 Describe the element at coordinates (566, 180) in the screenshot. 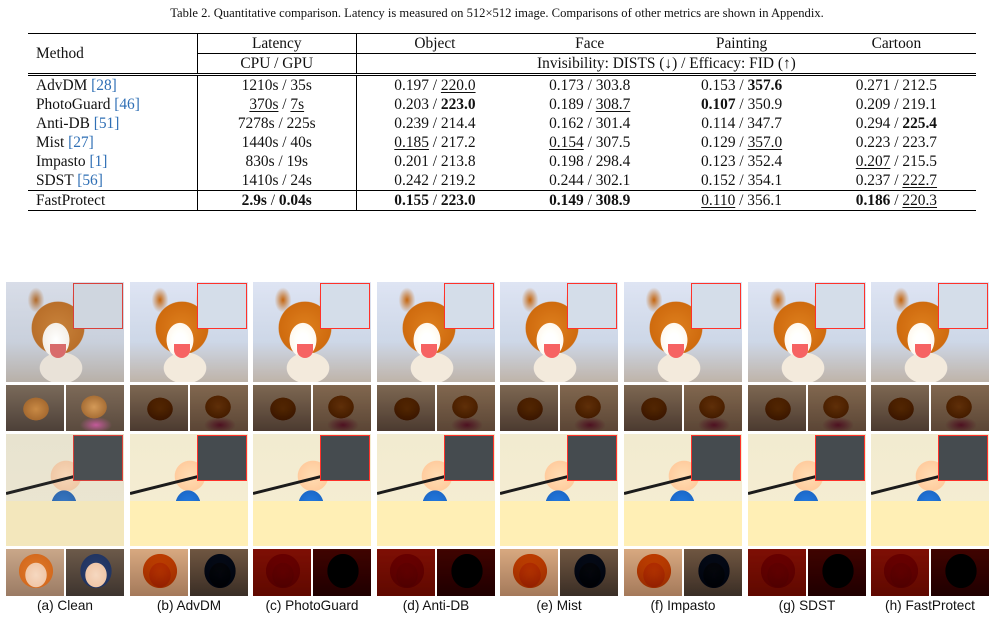

I see `cell-face_a: 0.244` at that location.